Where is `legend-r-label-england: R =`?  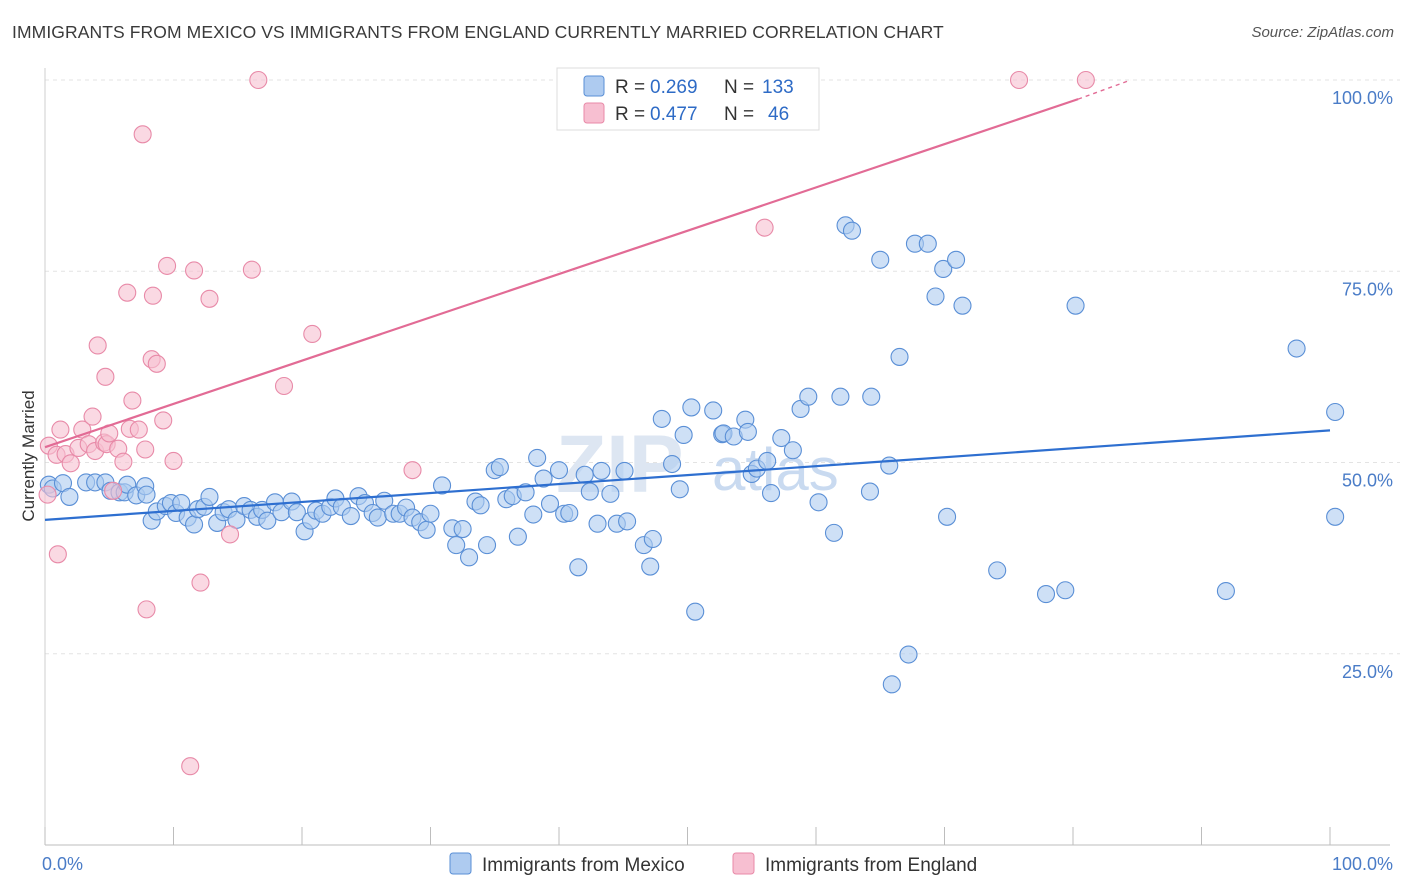
legend-r-label-england: R = is located at coordinates (630, 114).